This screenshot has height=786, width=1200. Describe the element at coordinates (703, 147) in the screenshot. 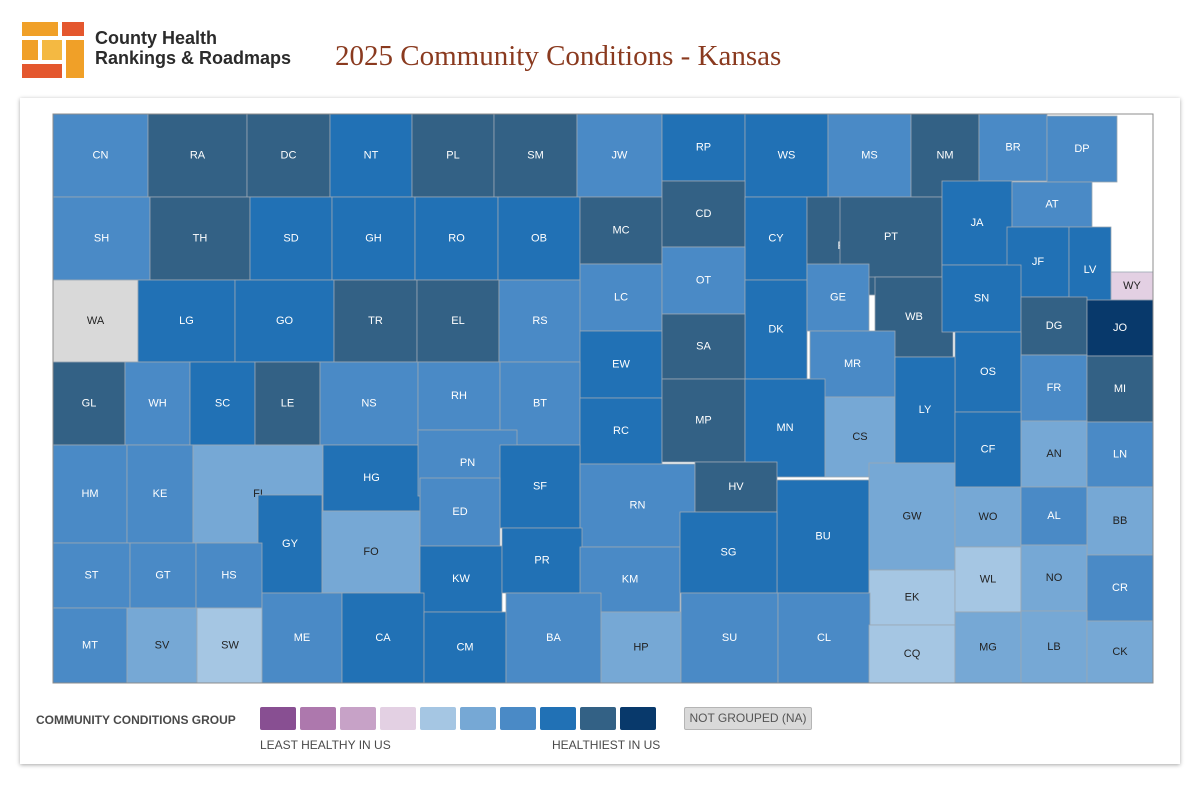

I see `county-rp` at that location.